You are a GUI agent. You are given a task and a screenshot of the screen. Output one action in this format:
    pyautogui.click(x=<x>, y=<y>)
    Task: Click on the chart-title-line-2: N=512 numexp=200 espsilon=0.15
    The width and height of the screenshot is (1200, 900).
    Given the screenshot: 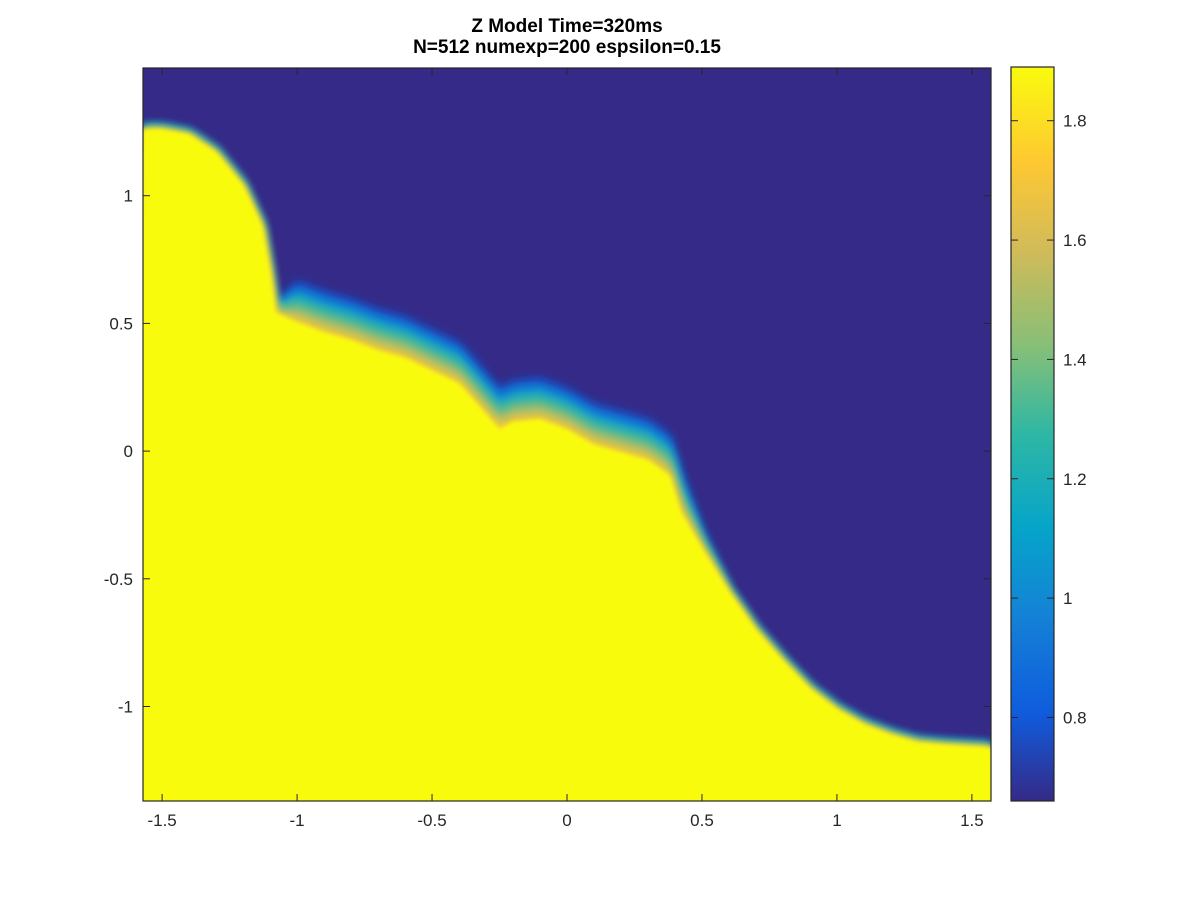 What is the action you would take?
    pyautogui.click(x=567, y=47)
    